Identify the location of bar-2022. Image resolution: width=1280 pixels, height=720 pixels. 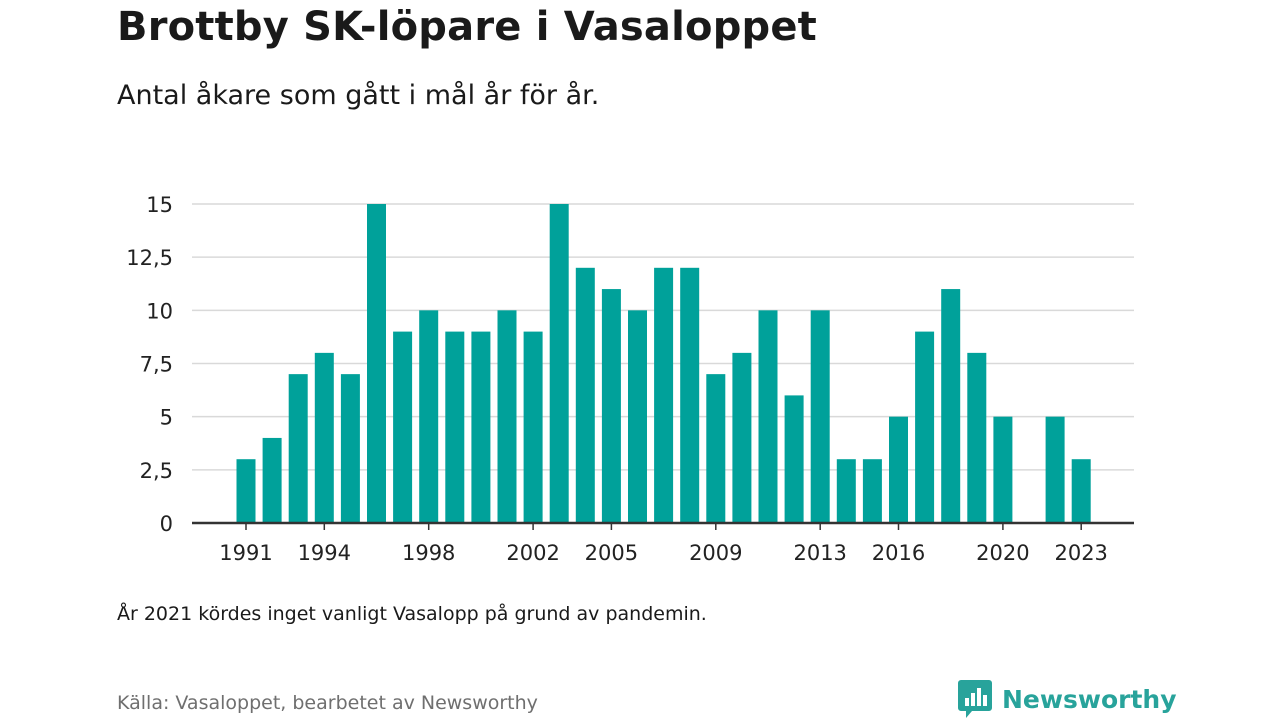
(1055, 469).